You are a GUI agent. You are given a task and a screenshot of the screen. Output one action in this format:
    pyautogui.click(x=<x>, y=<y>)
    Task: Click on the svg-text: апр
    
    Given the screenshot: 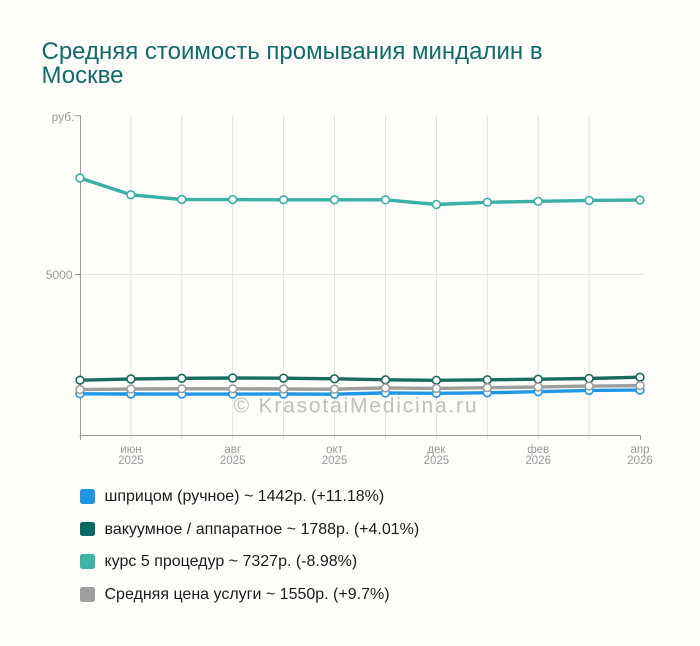 What is the action you would take?
    pyautogui.click(x=639, y=450)
    